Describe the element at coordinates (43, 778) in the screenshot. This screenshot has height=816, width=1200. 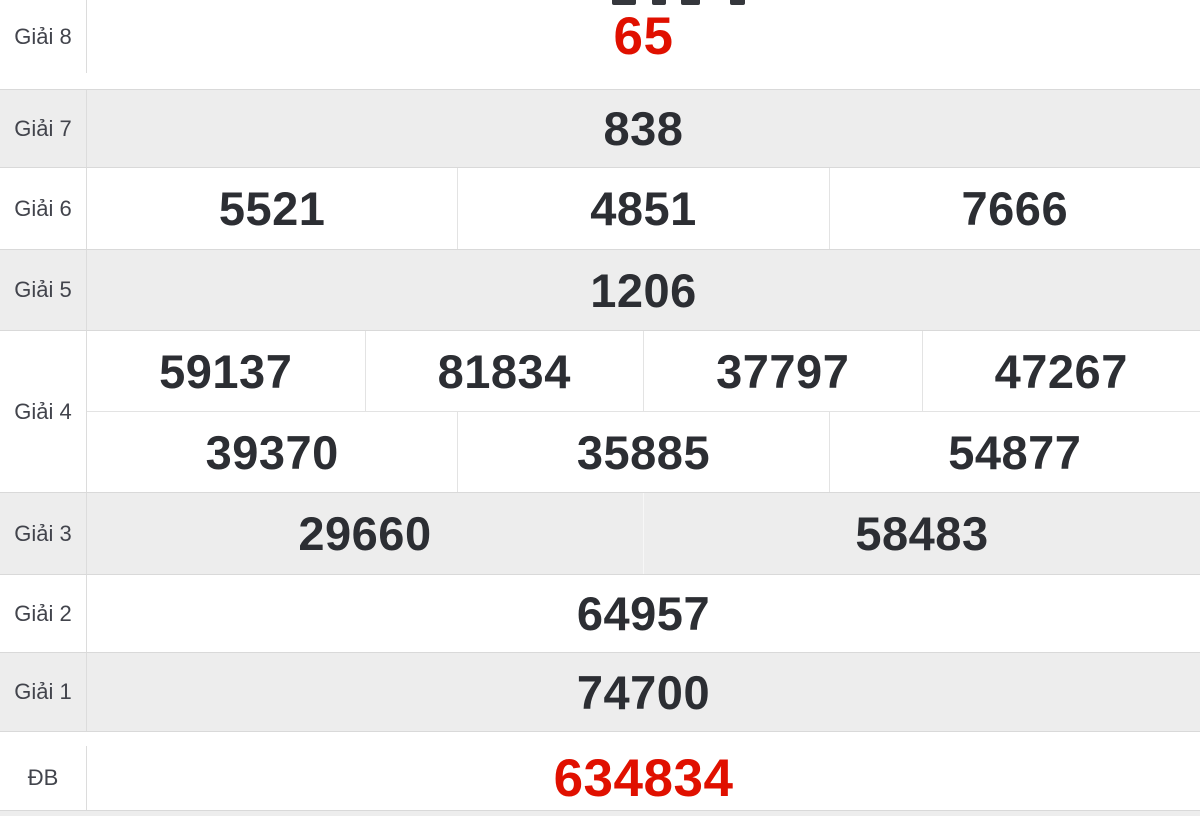
I see `prize-label: ĐB` at that location.